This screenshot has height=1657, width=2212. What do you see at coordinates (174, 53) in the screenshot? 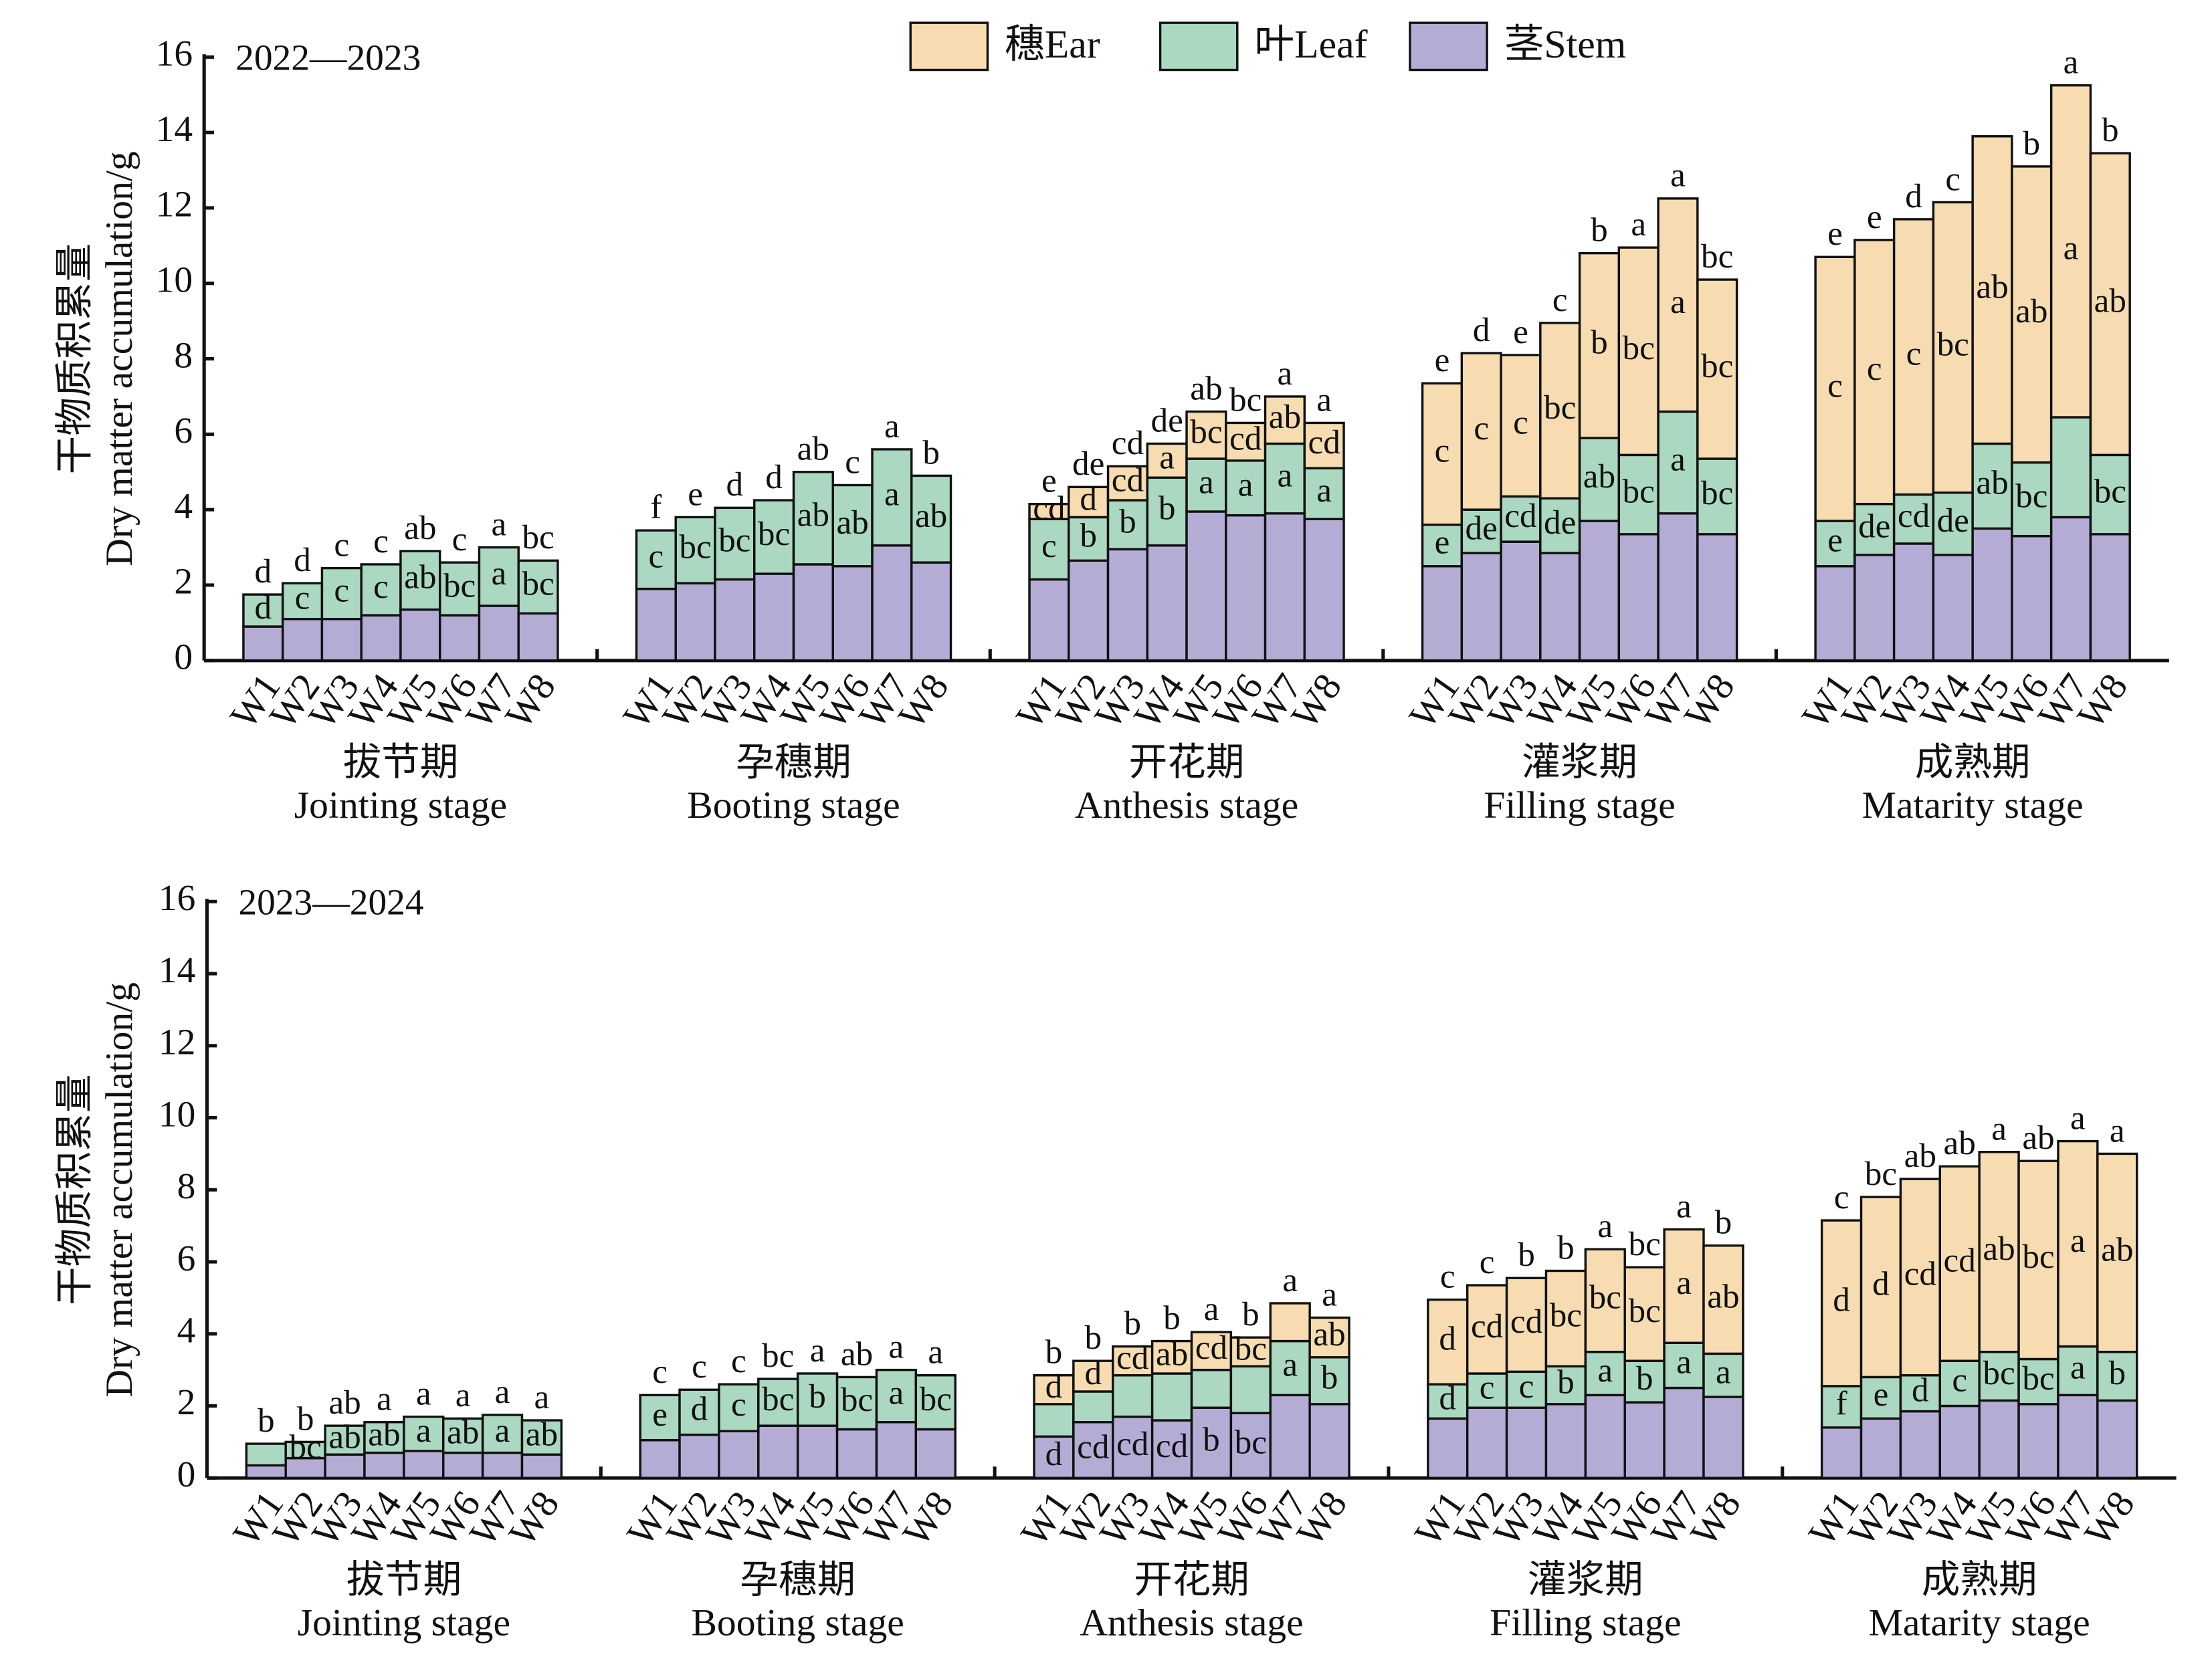
I see `y-tick-label: 16` at bounding box center [174, 53].